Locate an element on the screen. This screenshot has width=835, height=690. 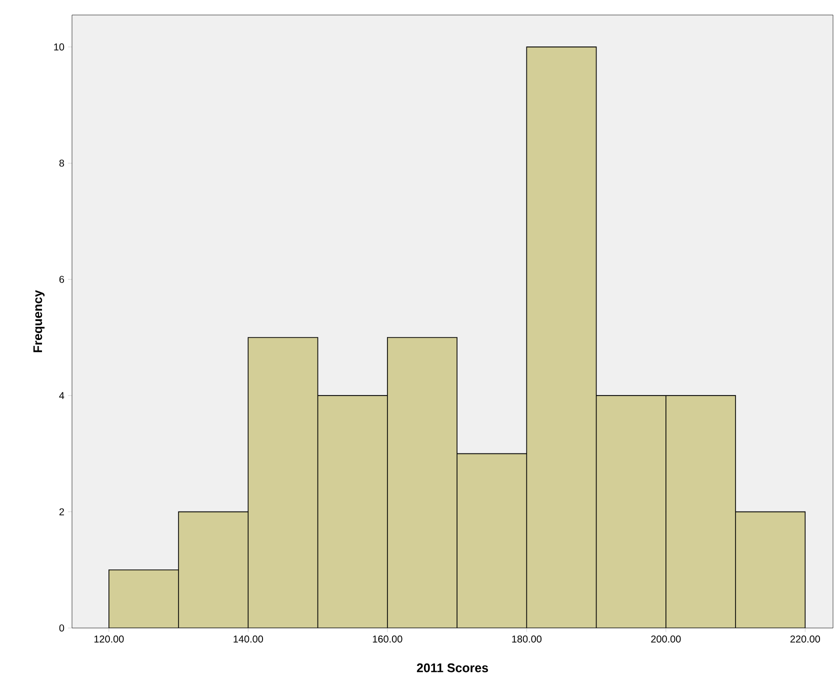
y-tick-label: 0 is located at coordinates (61, 628).